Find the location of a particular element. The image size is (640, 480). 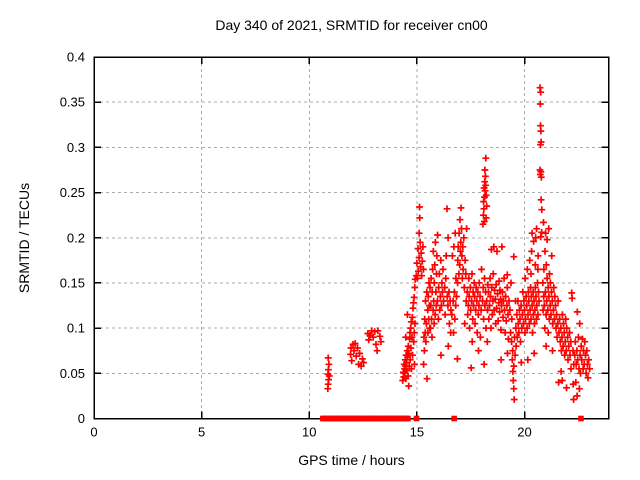

y-tick-label: 0.4 is located at coordinates (76, 57).